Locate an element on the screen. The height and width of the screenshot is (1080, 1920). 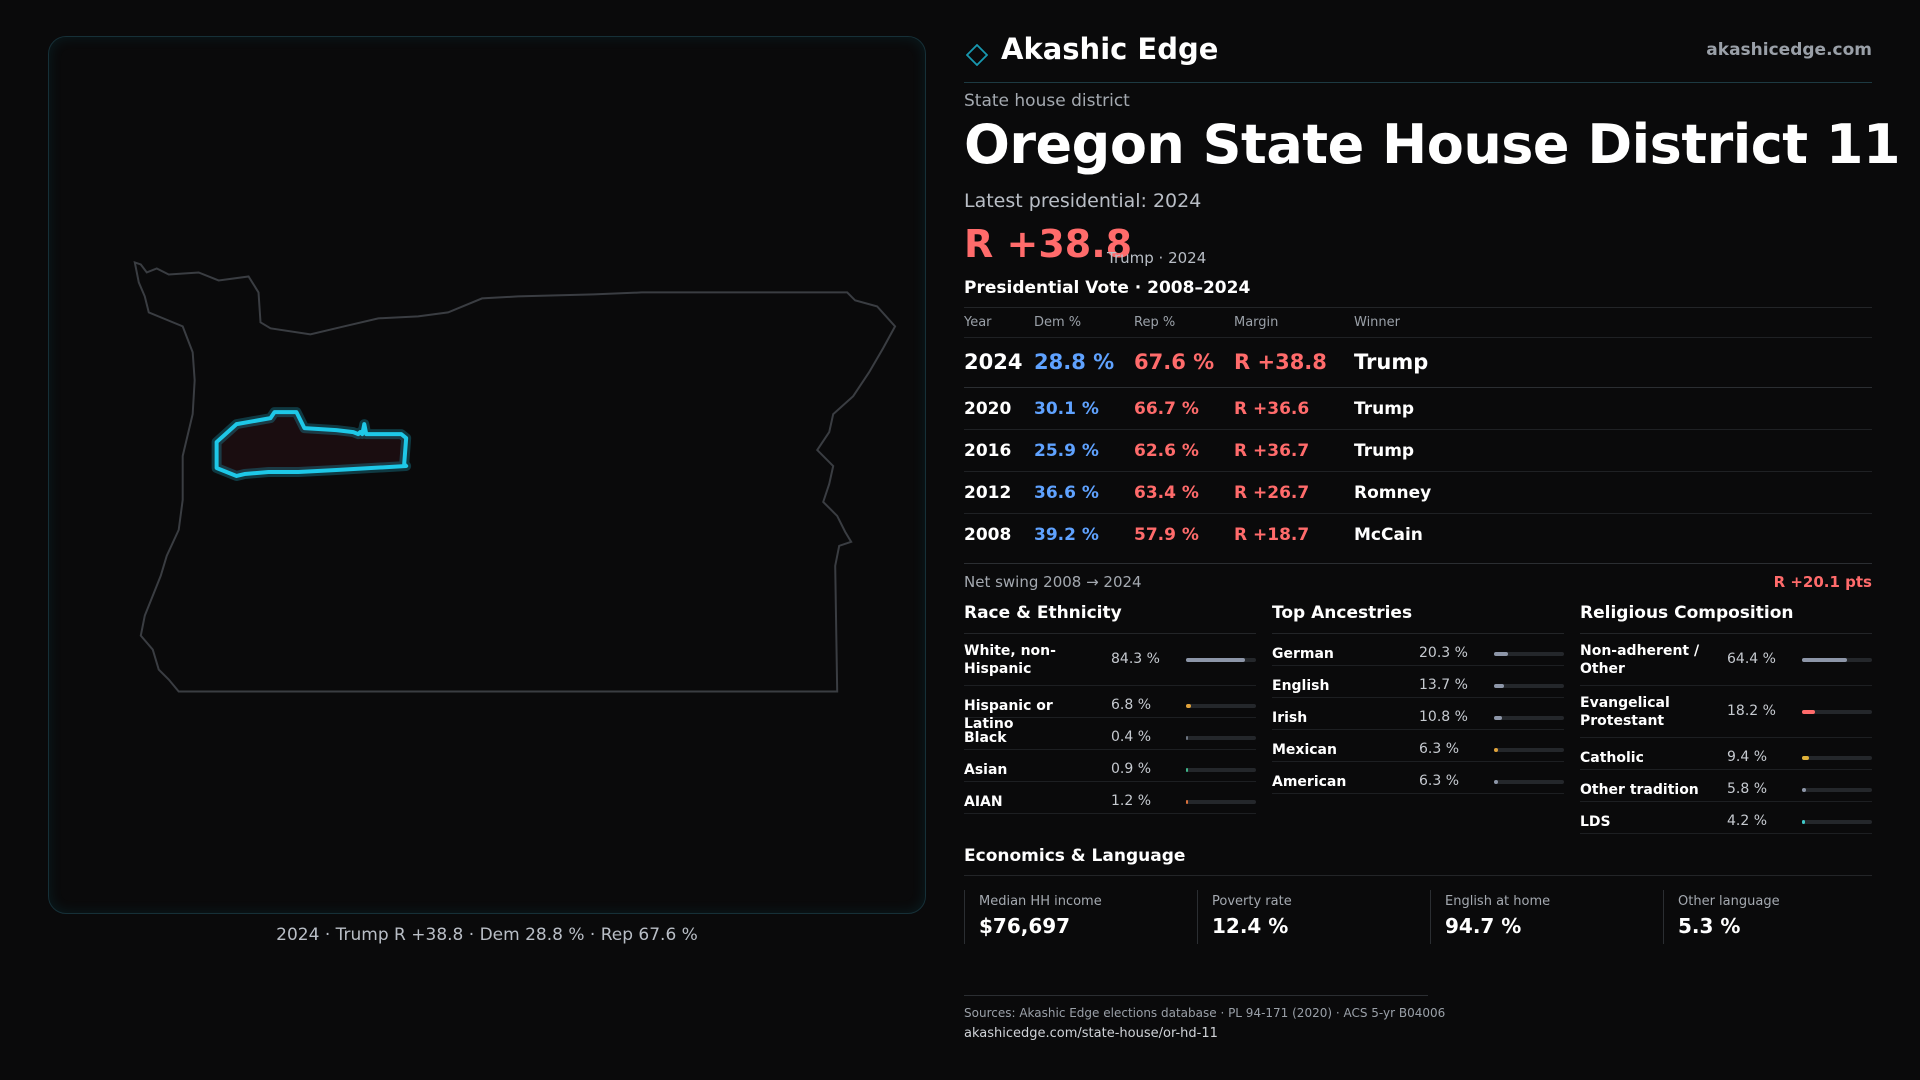
stat-row: American 6.3 % is located at coordinates (1418, 778).